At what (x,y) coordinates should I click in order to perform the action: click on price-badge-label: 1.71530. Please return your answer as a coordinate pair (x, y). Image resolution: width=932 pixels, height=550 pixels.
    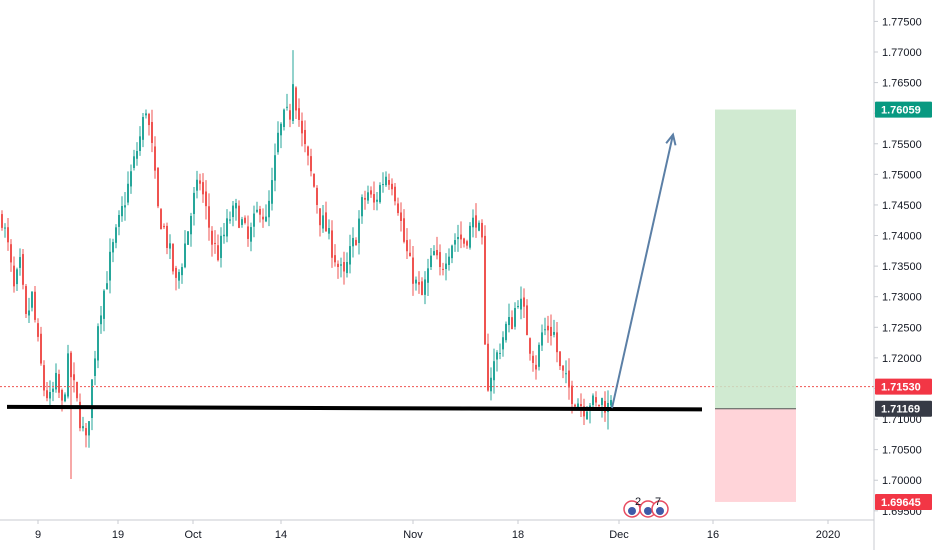
    Looking at the image, I should click on (901, 388).